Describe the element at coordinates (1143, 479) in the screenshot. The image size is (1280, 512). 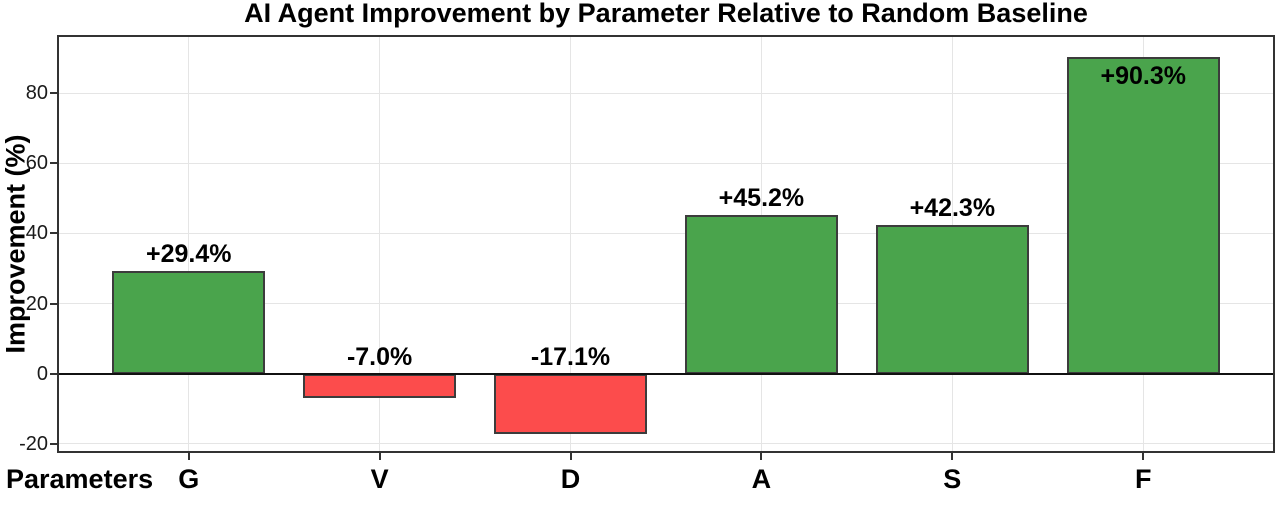
I see `x-tick-label: F` at that location.